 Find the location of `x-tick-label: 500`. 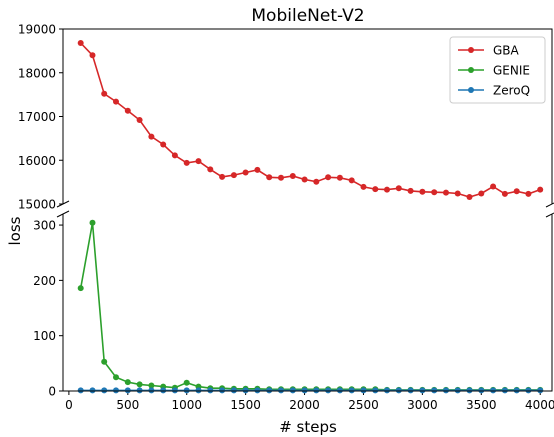

x-tick-label: 500 is located at coordinates (127, 405).